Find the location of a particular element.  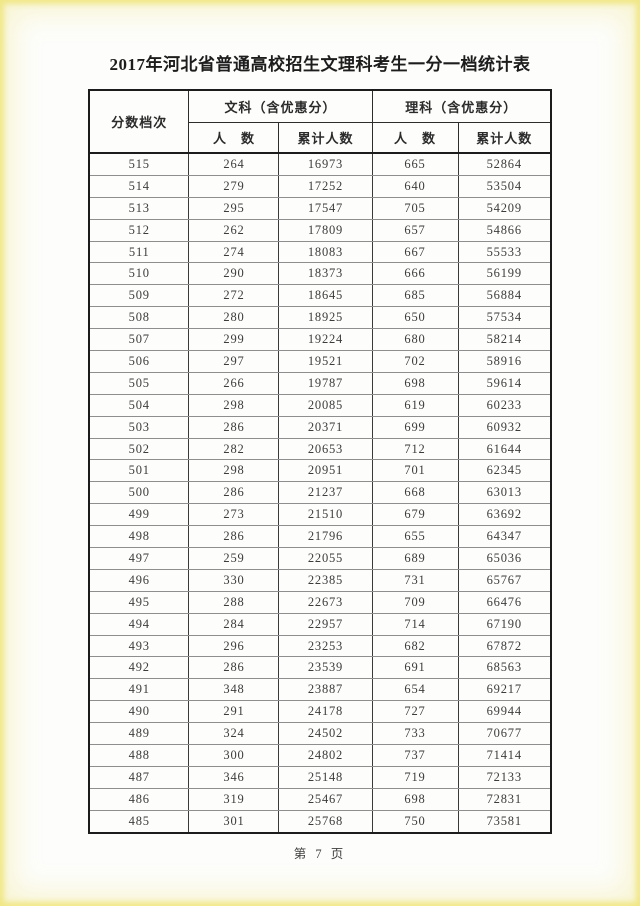

sci-count-cell: 731 is located at coordinates (415, 580).